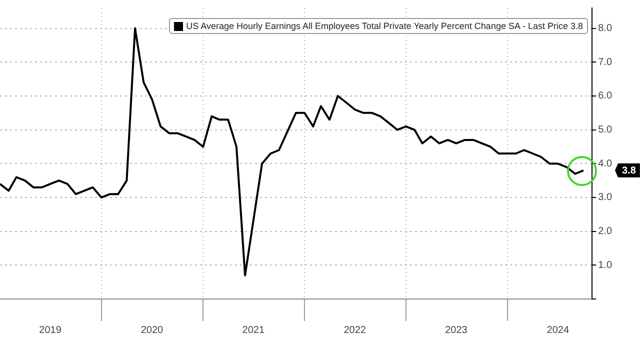 The height and width of the screenshot is (339, 640). I want to click on x-tick-label: 2022, so click(355, 330).